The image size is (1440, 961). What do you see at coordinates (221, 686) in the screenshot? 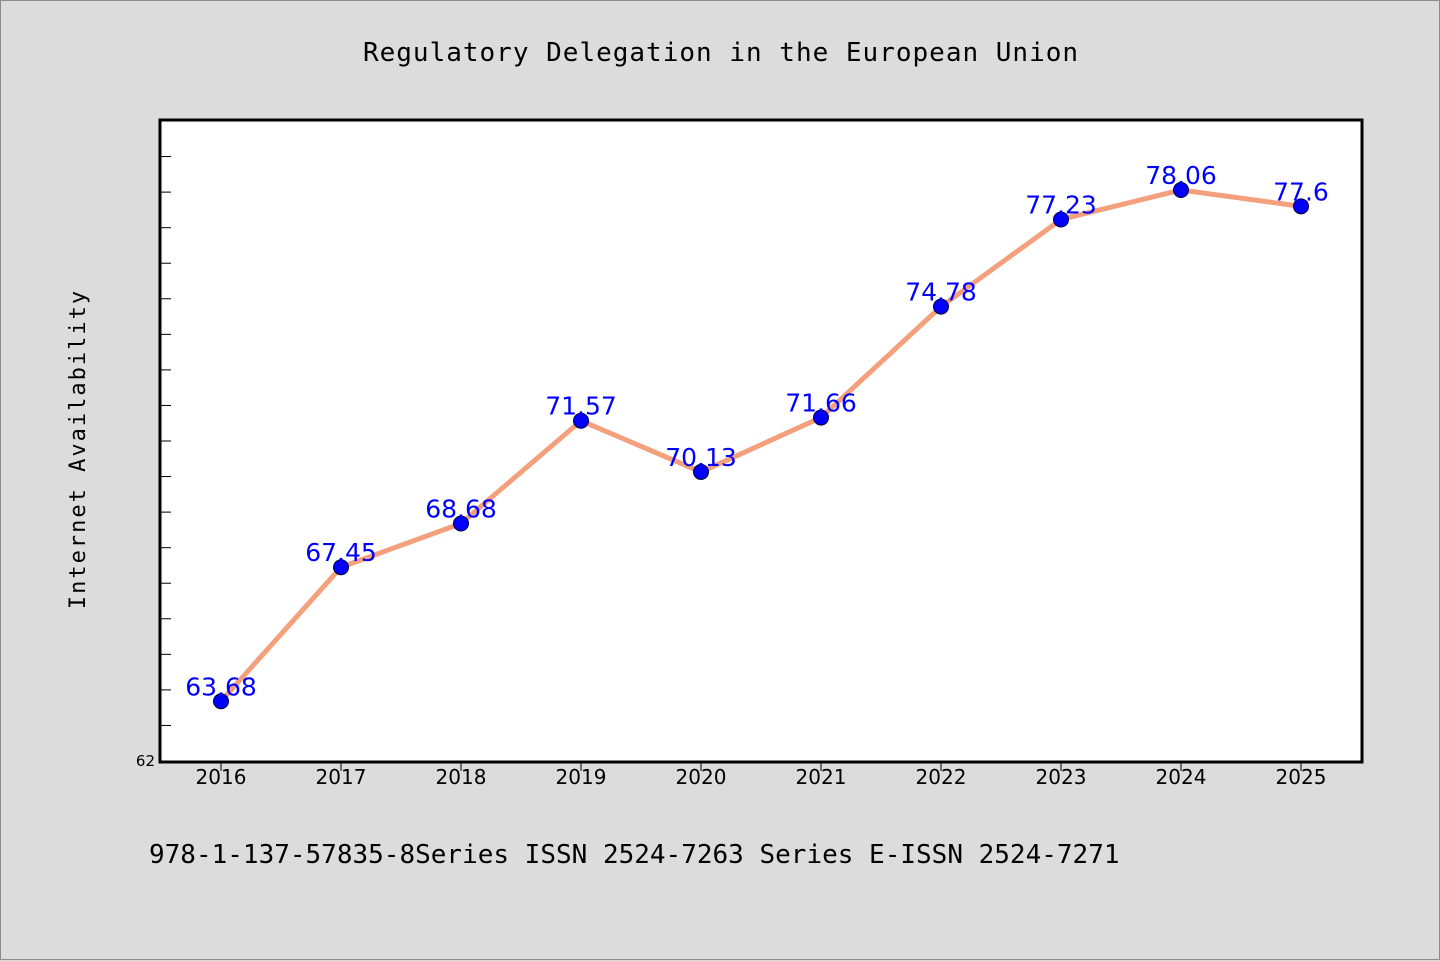
I see `data-label: 63.68` at bounding box center [221, 686].